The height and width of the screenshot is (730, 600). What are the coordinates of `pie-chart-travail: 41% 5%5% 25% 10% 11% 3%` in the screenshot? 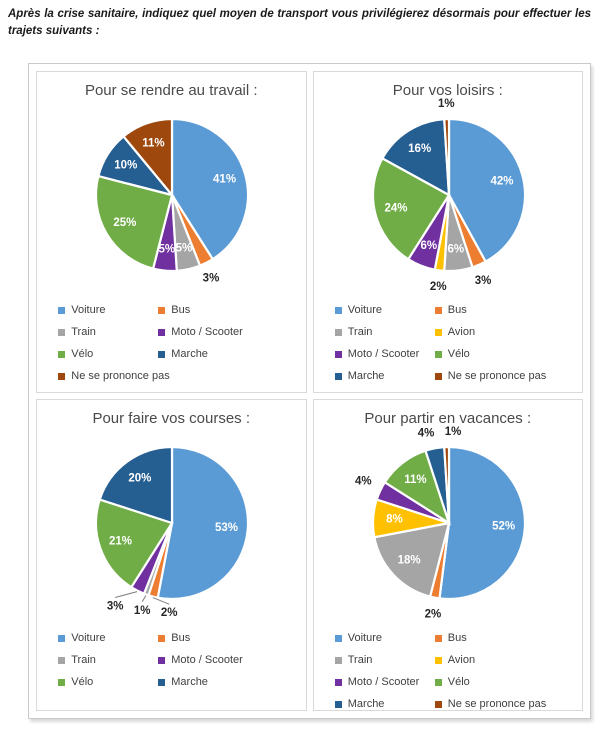 It's located at (172, 200).